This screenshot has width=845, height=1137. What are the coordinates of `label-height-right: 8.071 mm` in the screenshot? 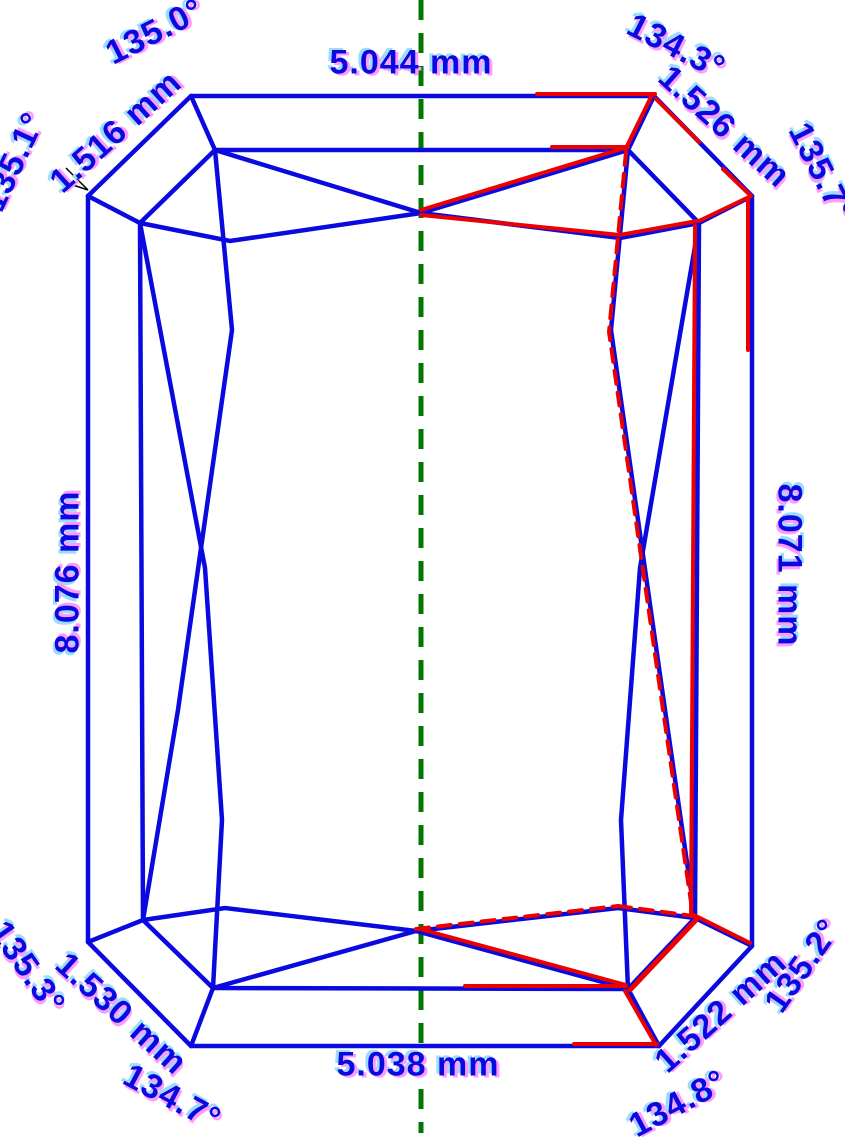 It's located at (789, 565).